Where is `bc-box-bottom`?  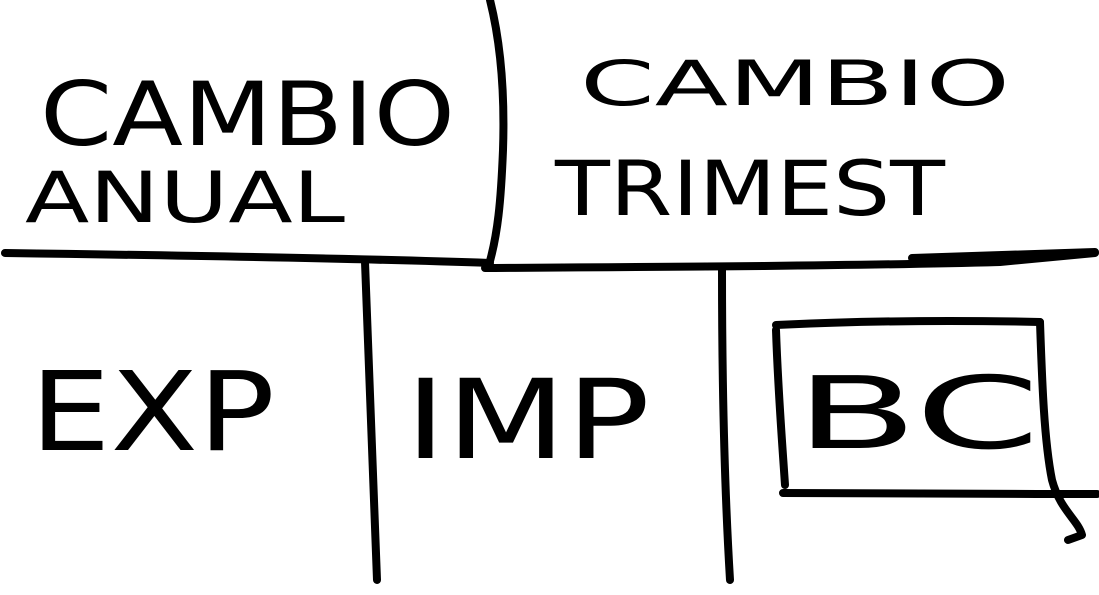
bc-box-bottom is located at coordinates (939, 493).